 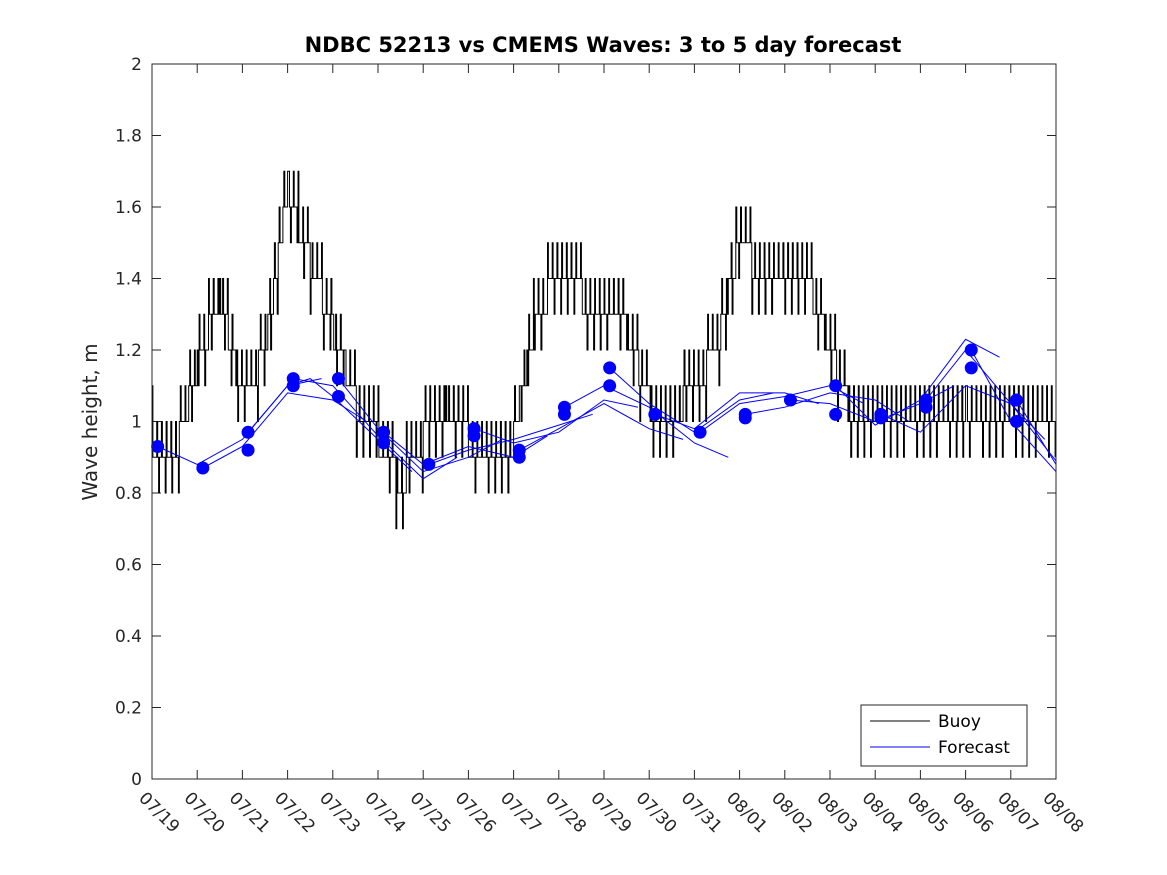 What do you see at coordinates (128, 351) in the screenshot?
I see `y-tick-label: 1.2` at bounding box center [128, 351].